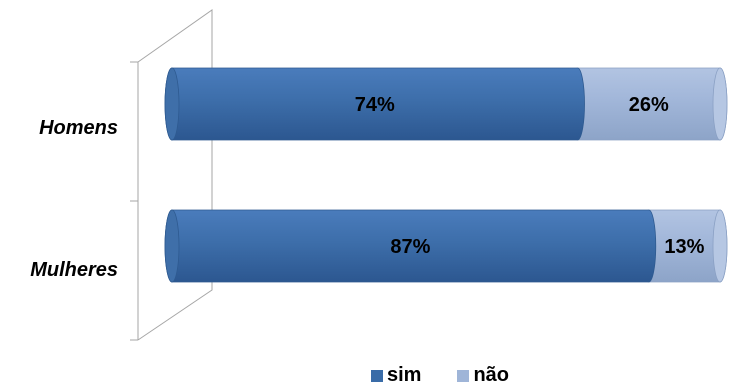 The image size is (733, 389). What do you see at coordinates (172, 104) in the screenshot?
I see `bar-start-cap-homens` at bounding box center [172, 104].